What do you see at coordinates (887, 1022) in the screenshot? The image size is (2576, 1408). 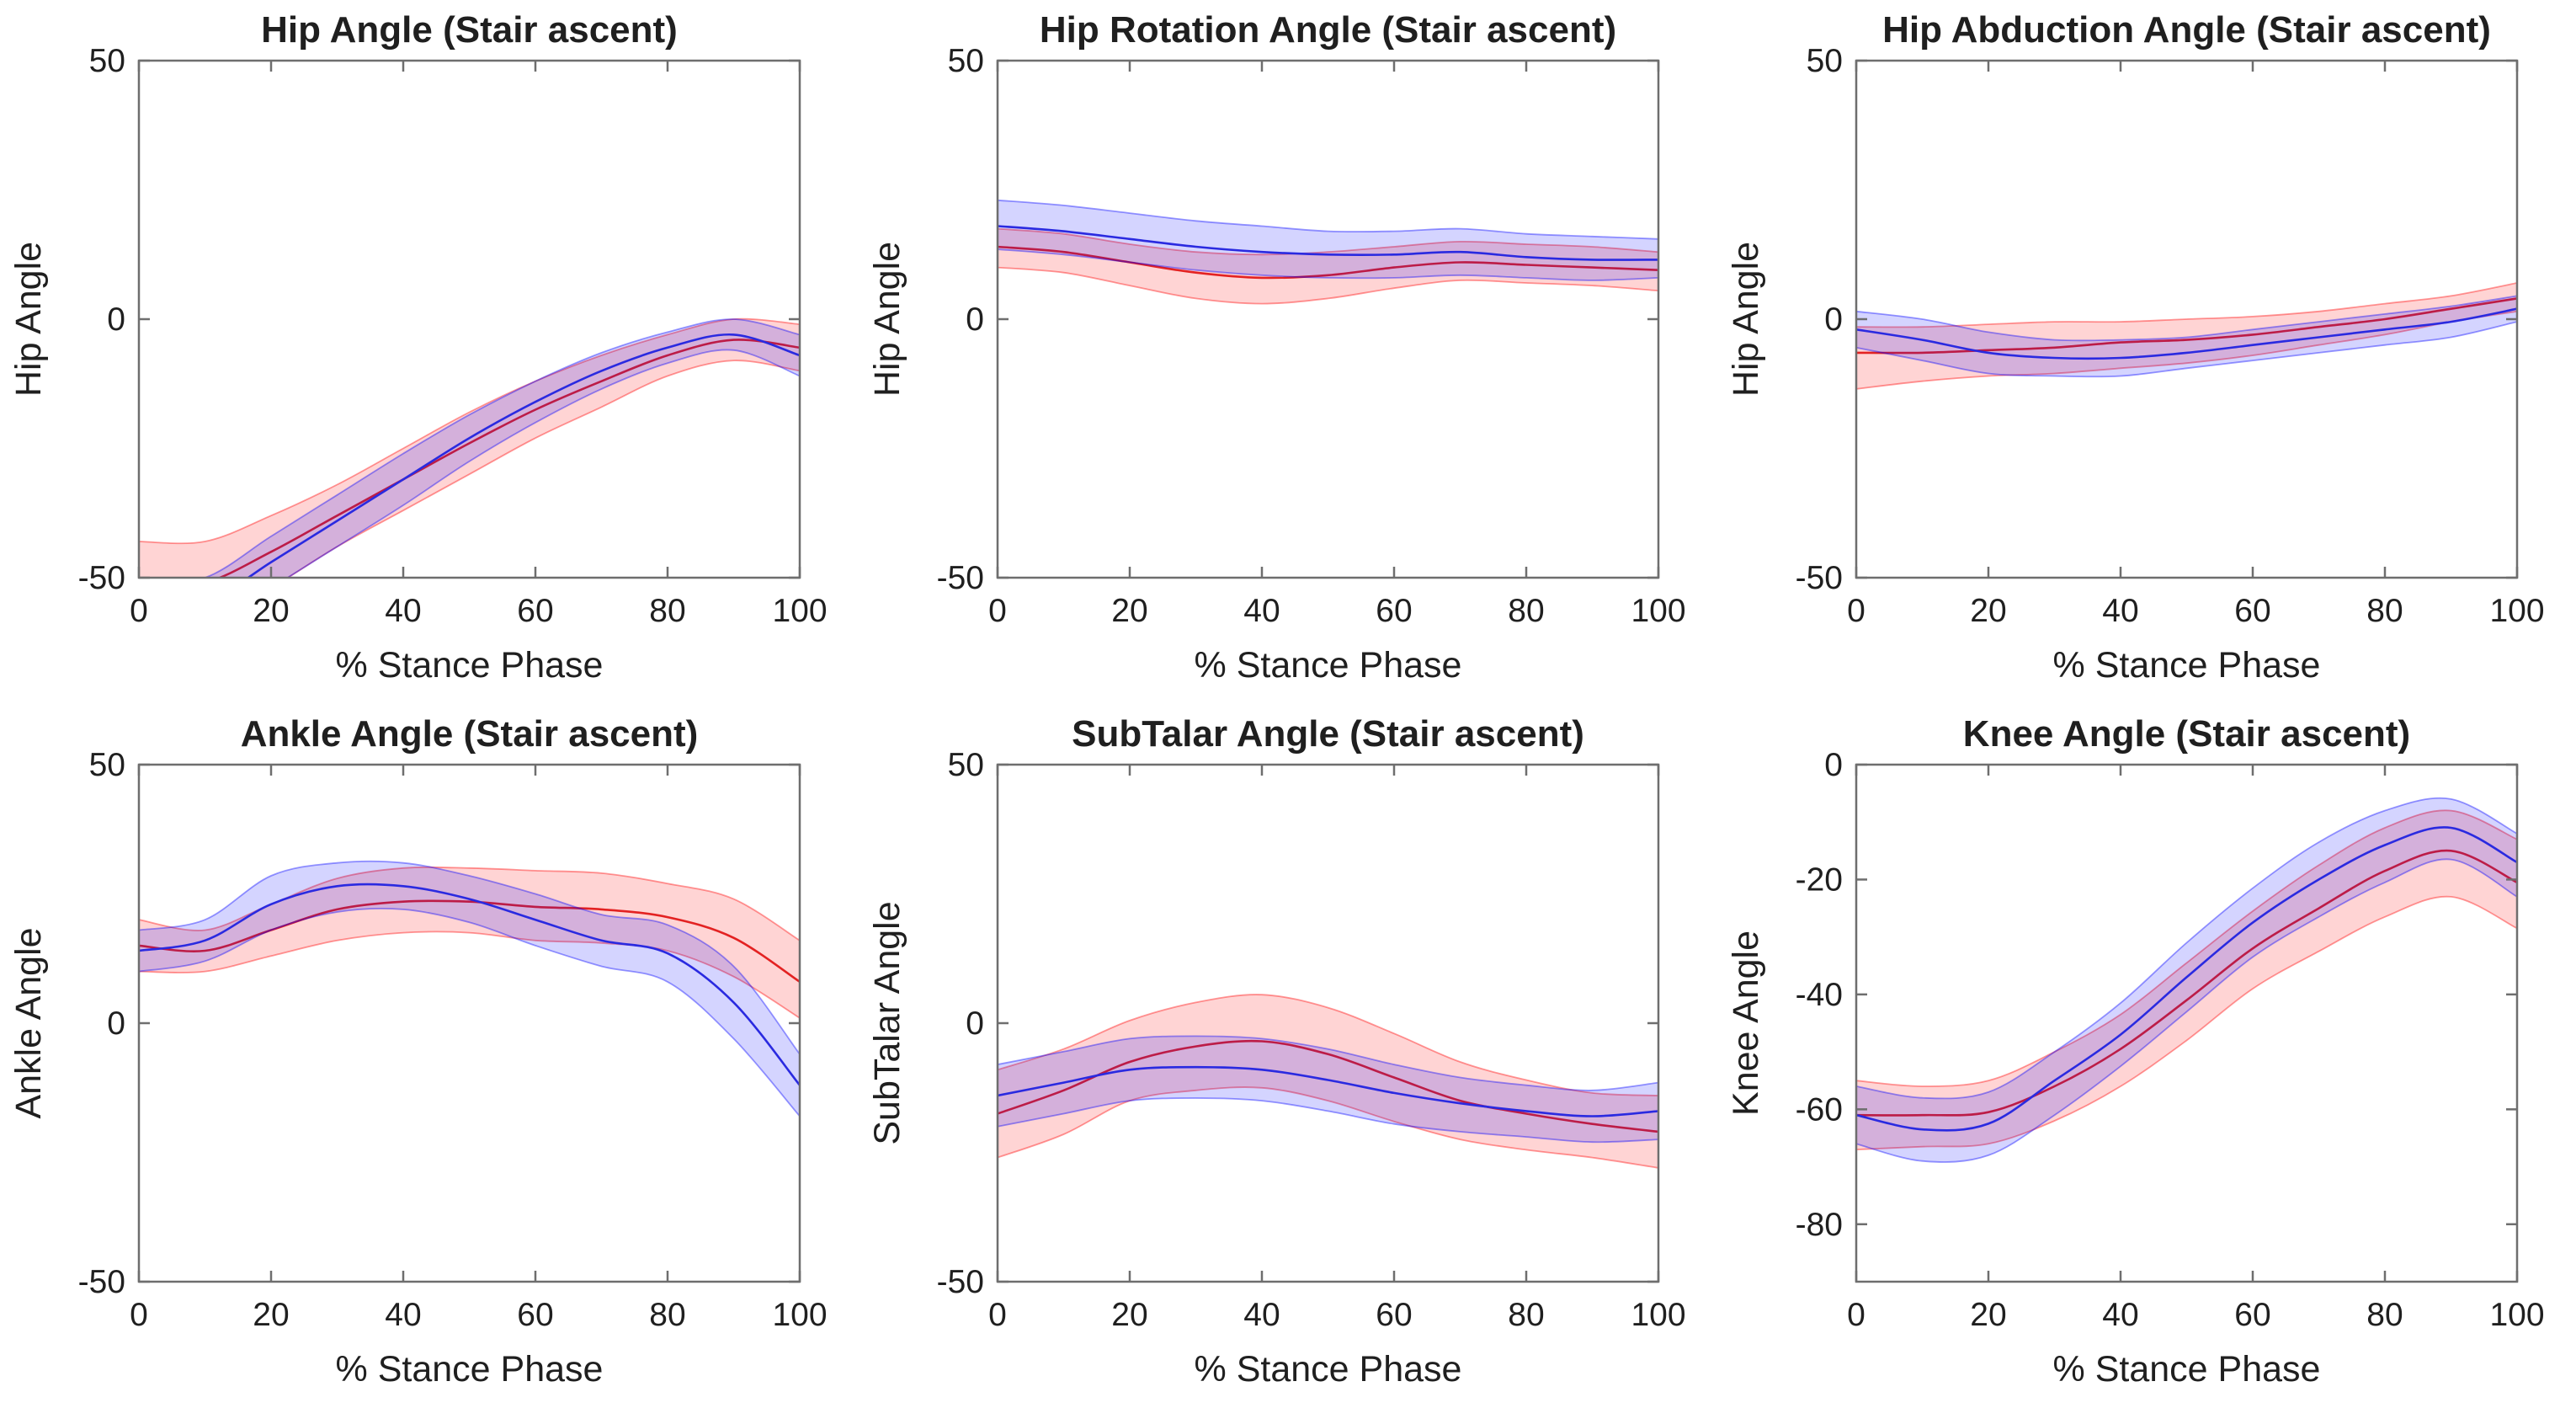 I see `y-axis-label: SubTalar Angle` at bounding box center [887, 1022].